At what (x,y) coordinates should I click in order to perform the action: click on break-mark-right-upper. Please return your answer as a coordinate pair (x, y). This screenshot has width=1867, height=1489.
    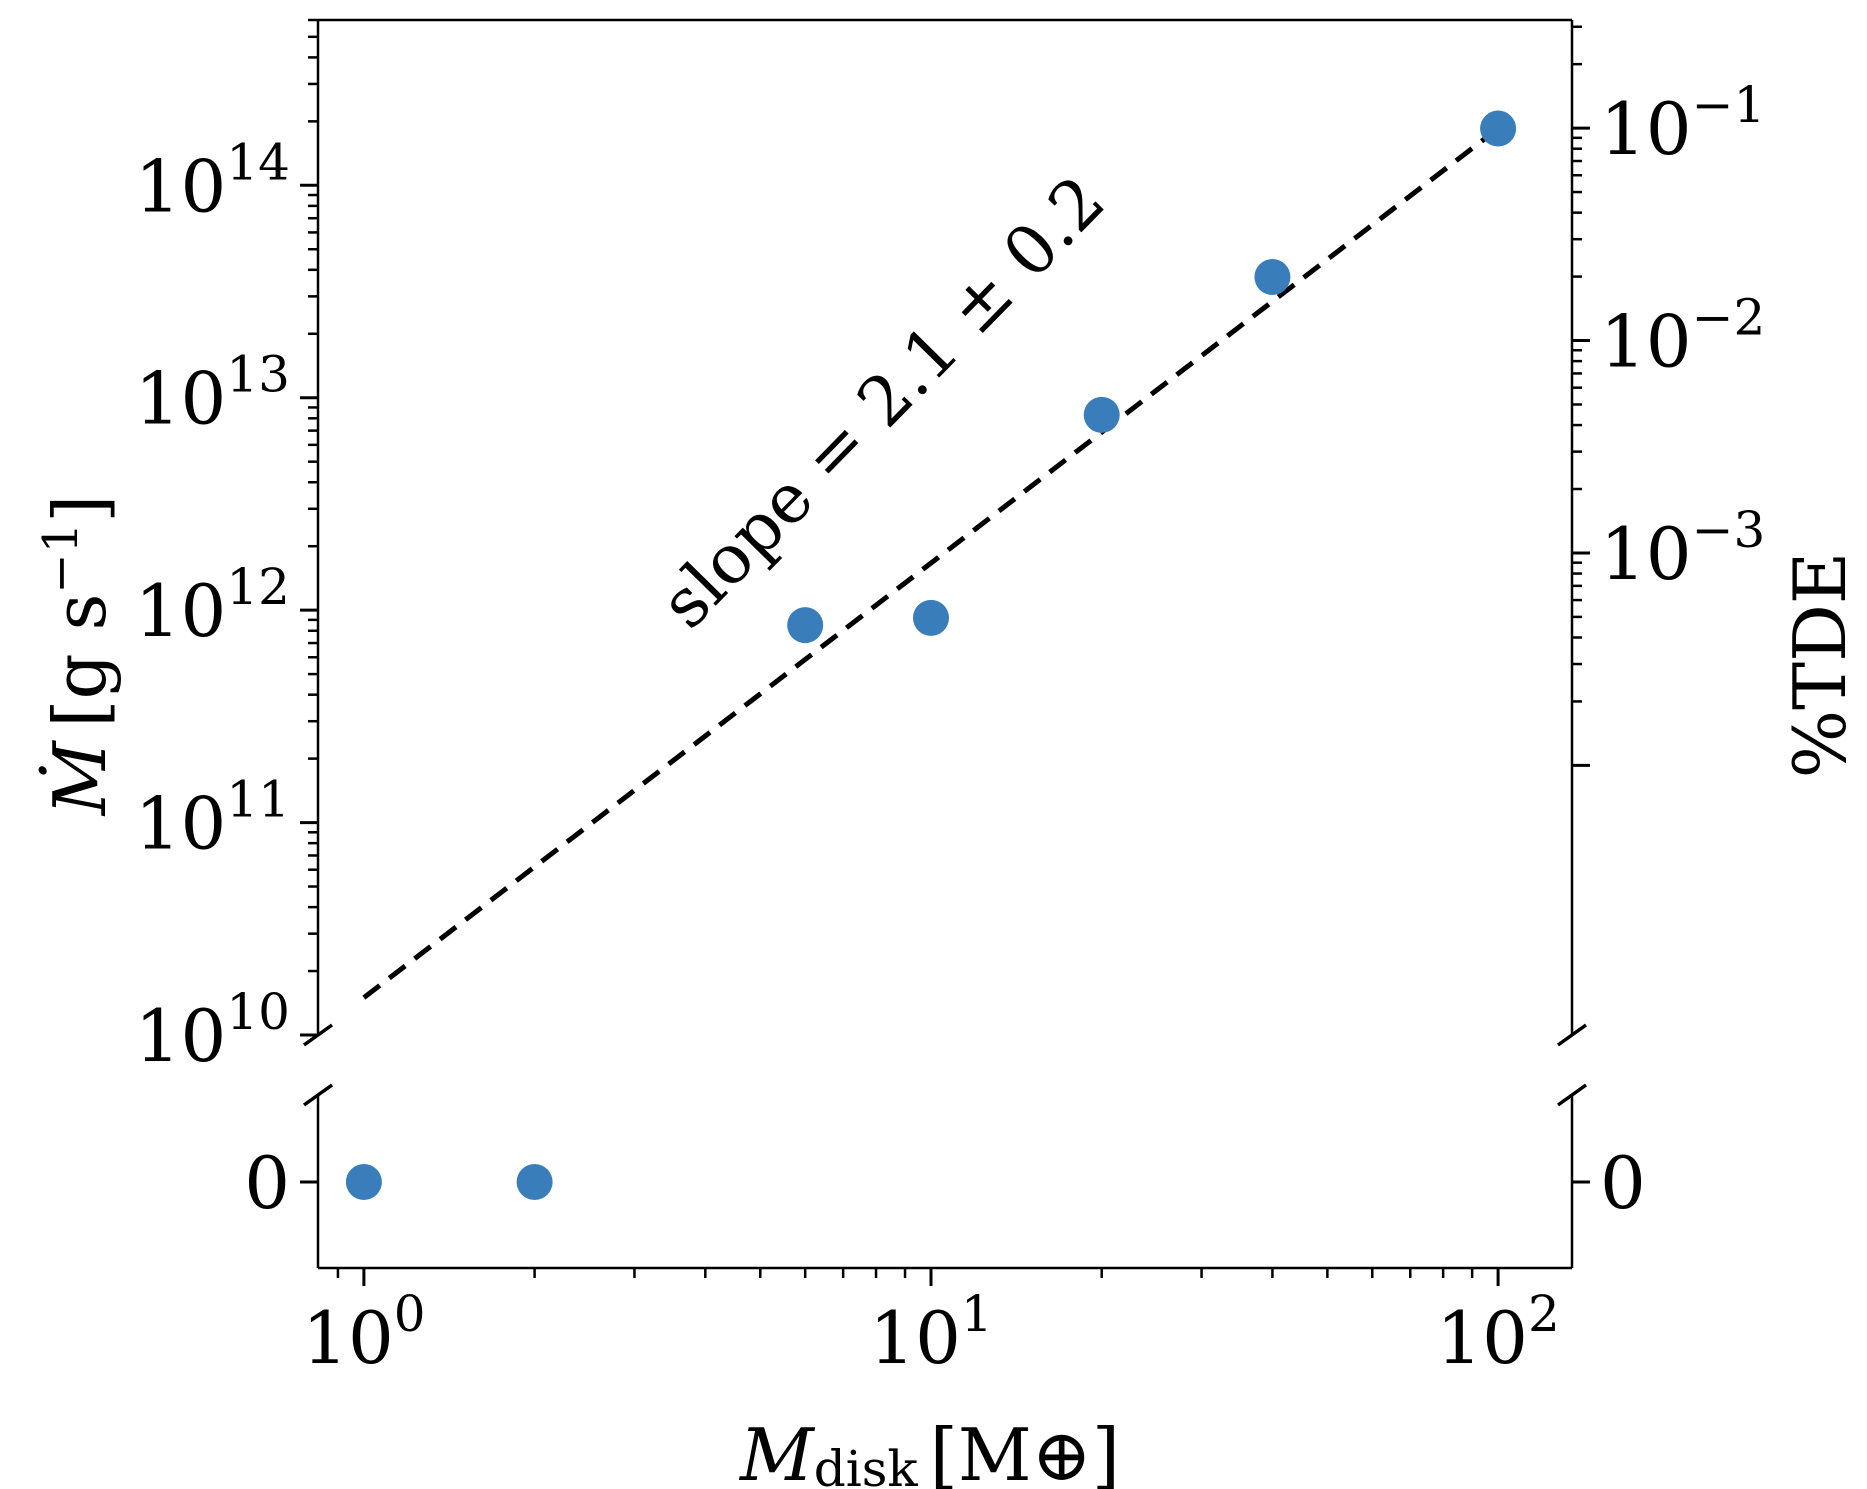
    Looking at the image, I should click on (1572, 1035).